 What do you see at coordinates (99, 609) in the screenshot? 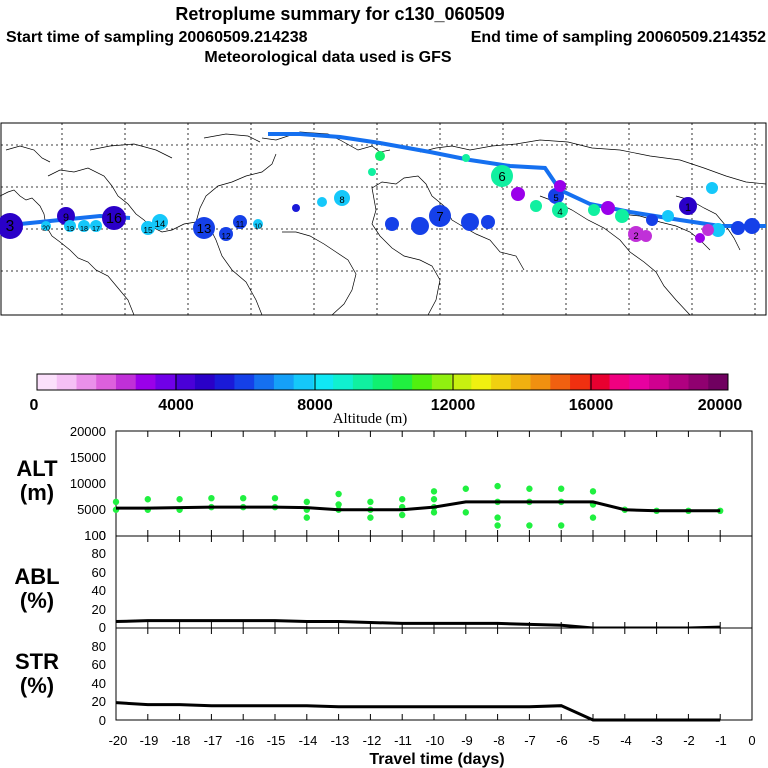
I see `abl-tick: 20` at bounding box center [99, 609].